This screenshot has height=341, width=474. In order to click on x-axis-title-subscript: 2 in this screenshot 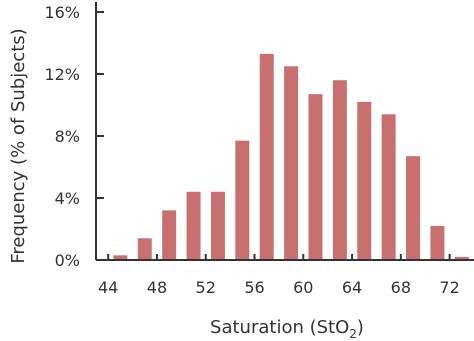, I will do `click(353, 334)`.